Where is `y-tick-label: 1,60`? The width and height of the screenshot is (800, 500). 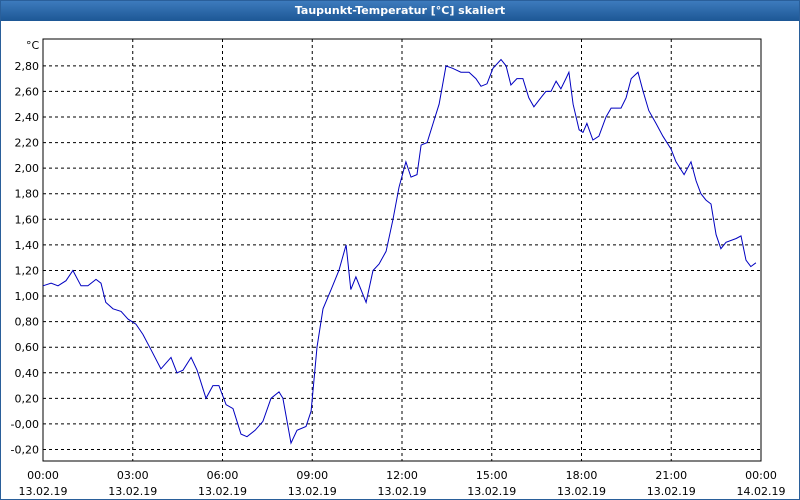 y-tick-label: 1,60 is located at coordinates (27, 219).